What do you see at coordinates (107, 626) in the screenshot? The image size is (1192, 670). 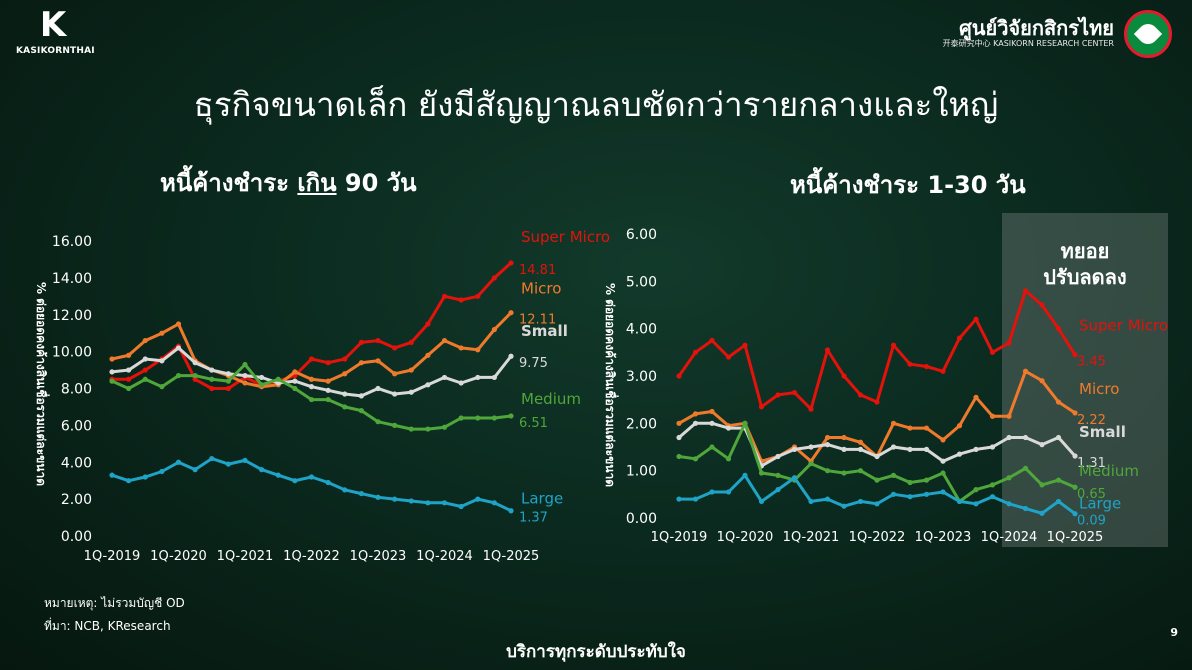 I see `source-note: ที่มา: NCB, KResearch` at bounding box center [107, 626].